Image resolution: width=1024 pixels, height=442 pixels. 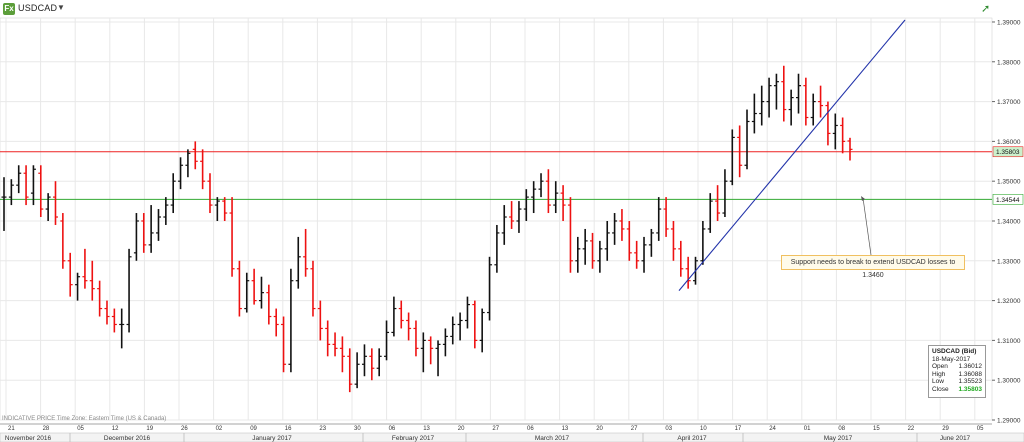 What do you see at coordinates (940, 366) in the screenshot?
I see `open-label: Open` at bounding box center [940, 366].